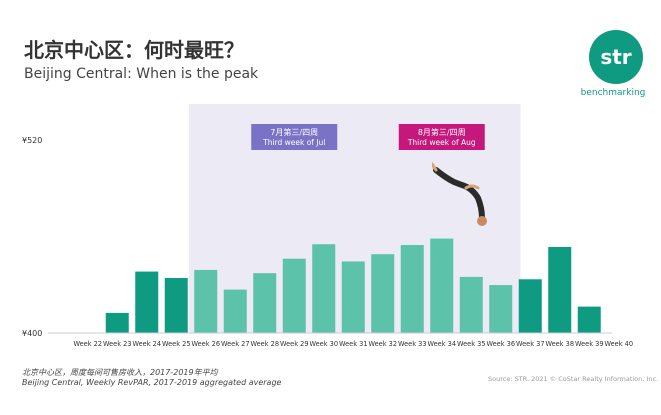 Image resolution: width=661 pixels, height=415 pixels. Describe the element at coordinates (500, 344) in the screenshot. I see `x-tick-label: Week 36` at that location.